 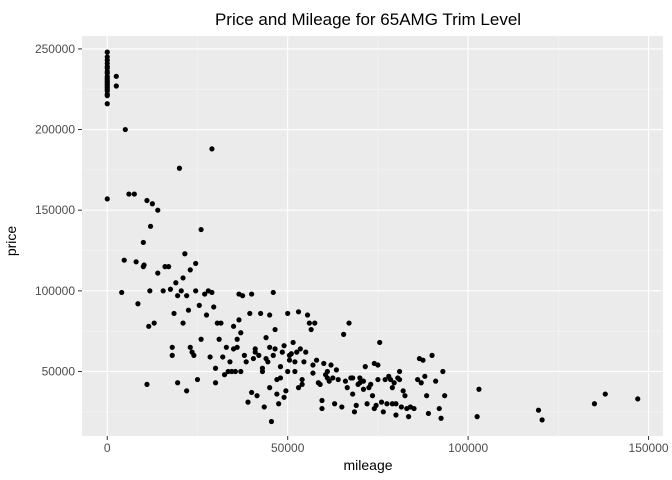 What do you see at coordinates (107, 448) in the screenshot?
I see `x-tick-label: 0` at bounding box center [107, 448].